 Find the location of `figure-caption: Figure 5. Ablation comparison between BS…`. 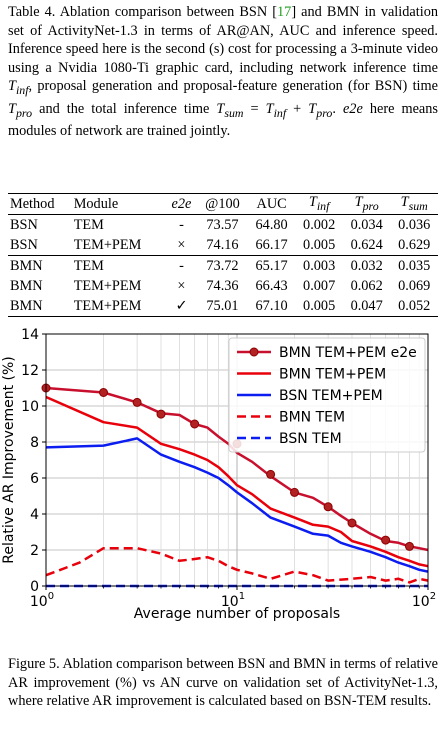

figure-caption: Figure 5. Ablation comparison between BS… is located at coordinates (223, 683).